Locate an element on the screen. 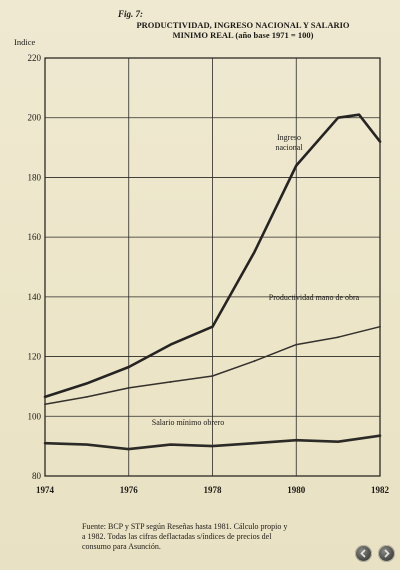 This screenshot has width=400, height=570. chevron-right-icon is located at coordinates (387, 553).